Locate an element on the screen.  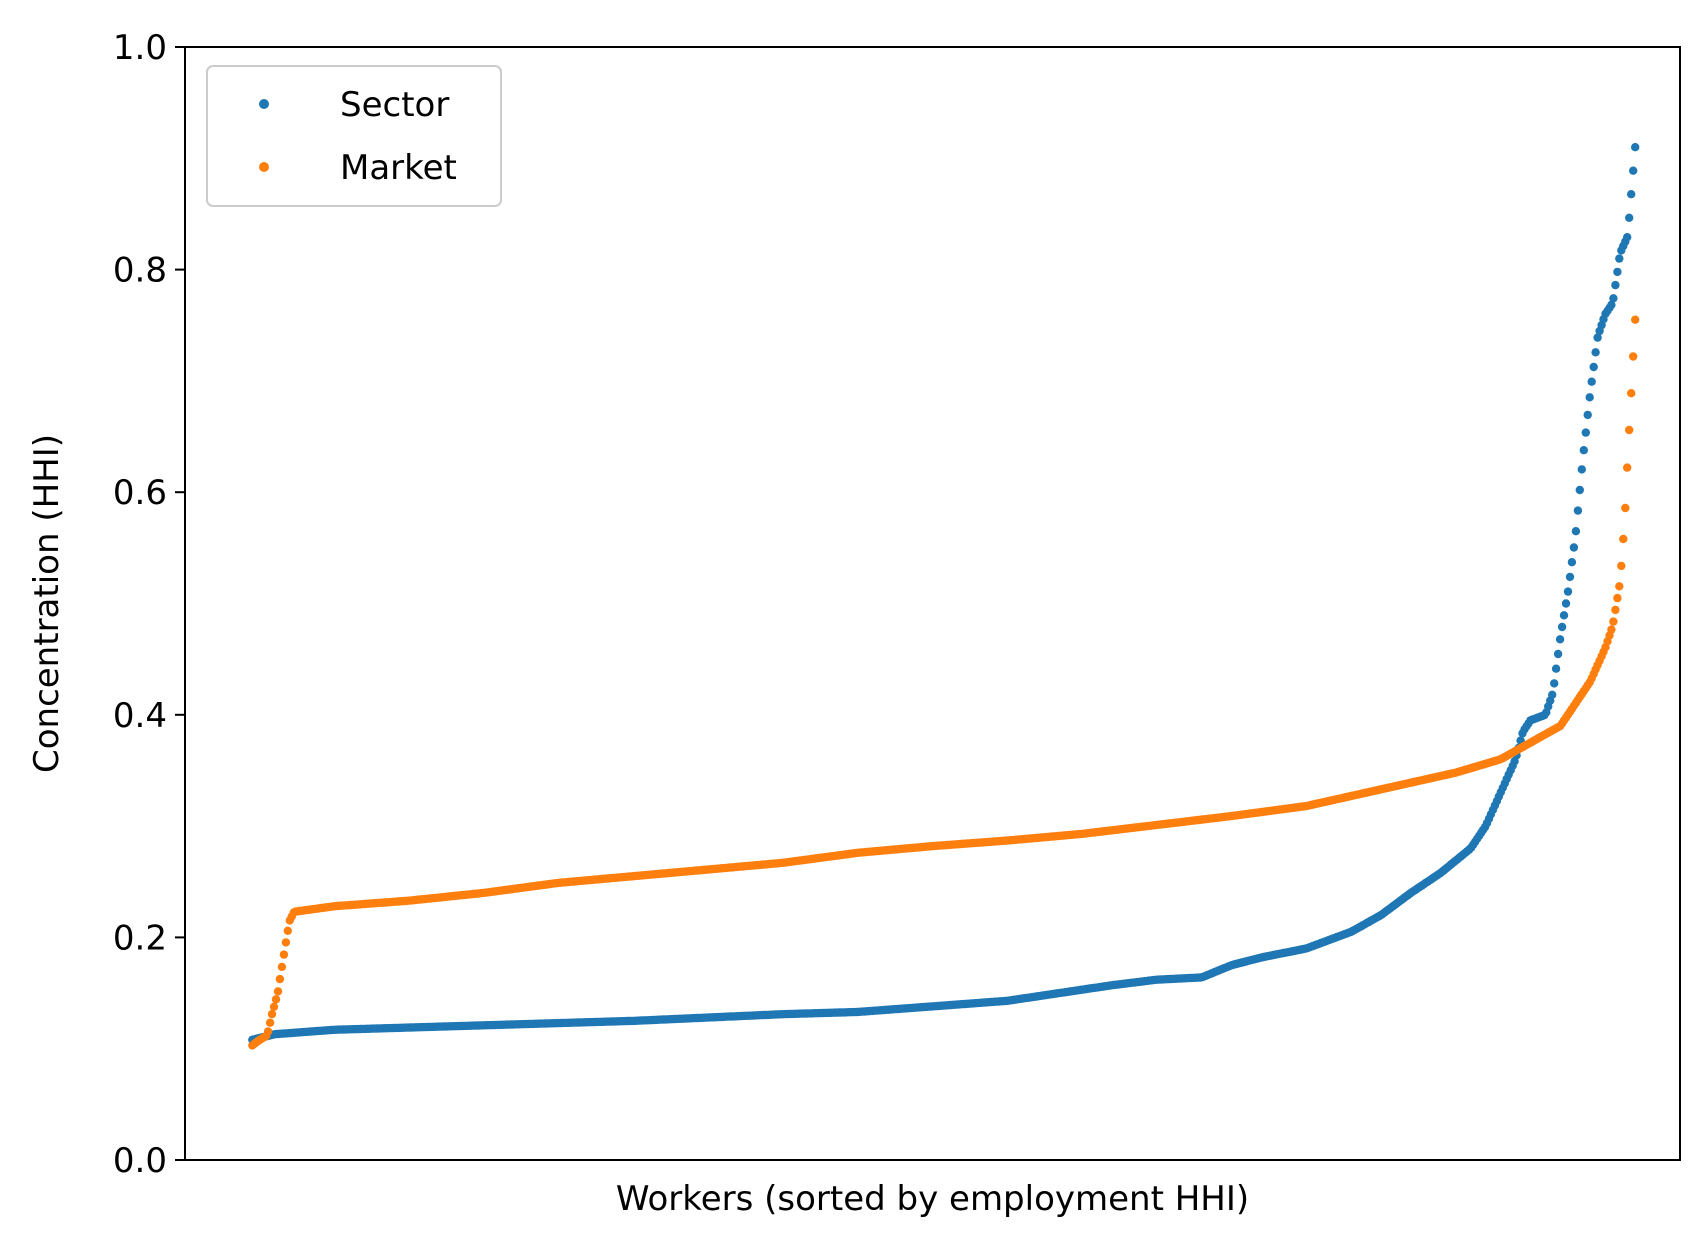
y-tick-label: 0.0 is located at coordinates (140, 1161).